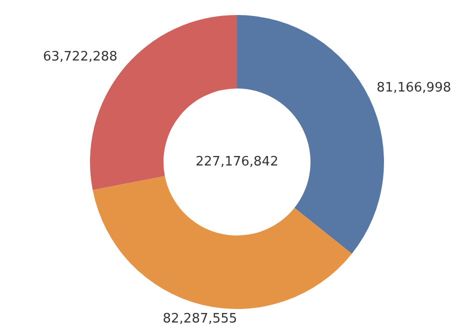 The image size is (474, 336). What do you see at coordinates (237, 162) in the screenshot?
I see `text: 227,176,842` at bounding box center [237, 162].